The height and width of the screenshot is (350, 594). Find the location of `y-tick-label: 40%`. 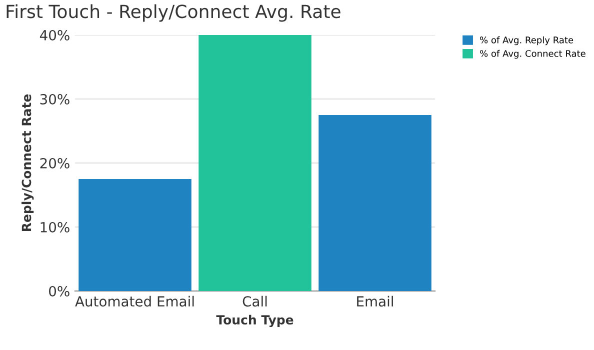

y-tick-label: 40% is located at coordinates (55, 35).